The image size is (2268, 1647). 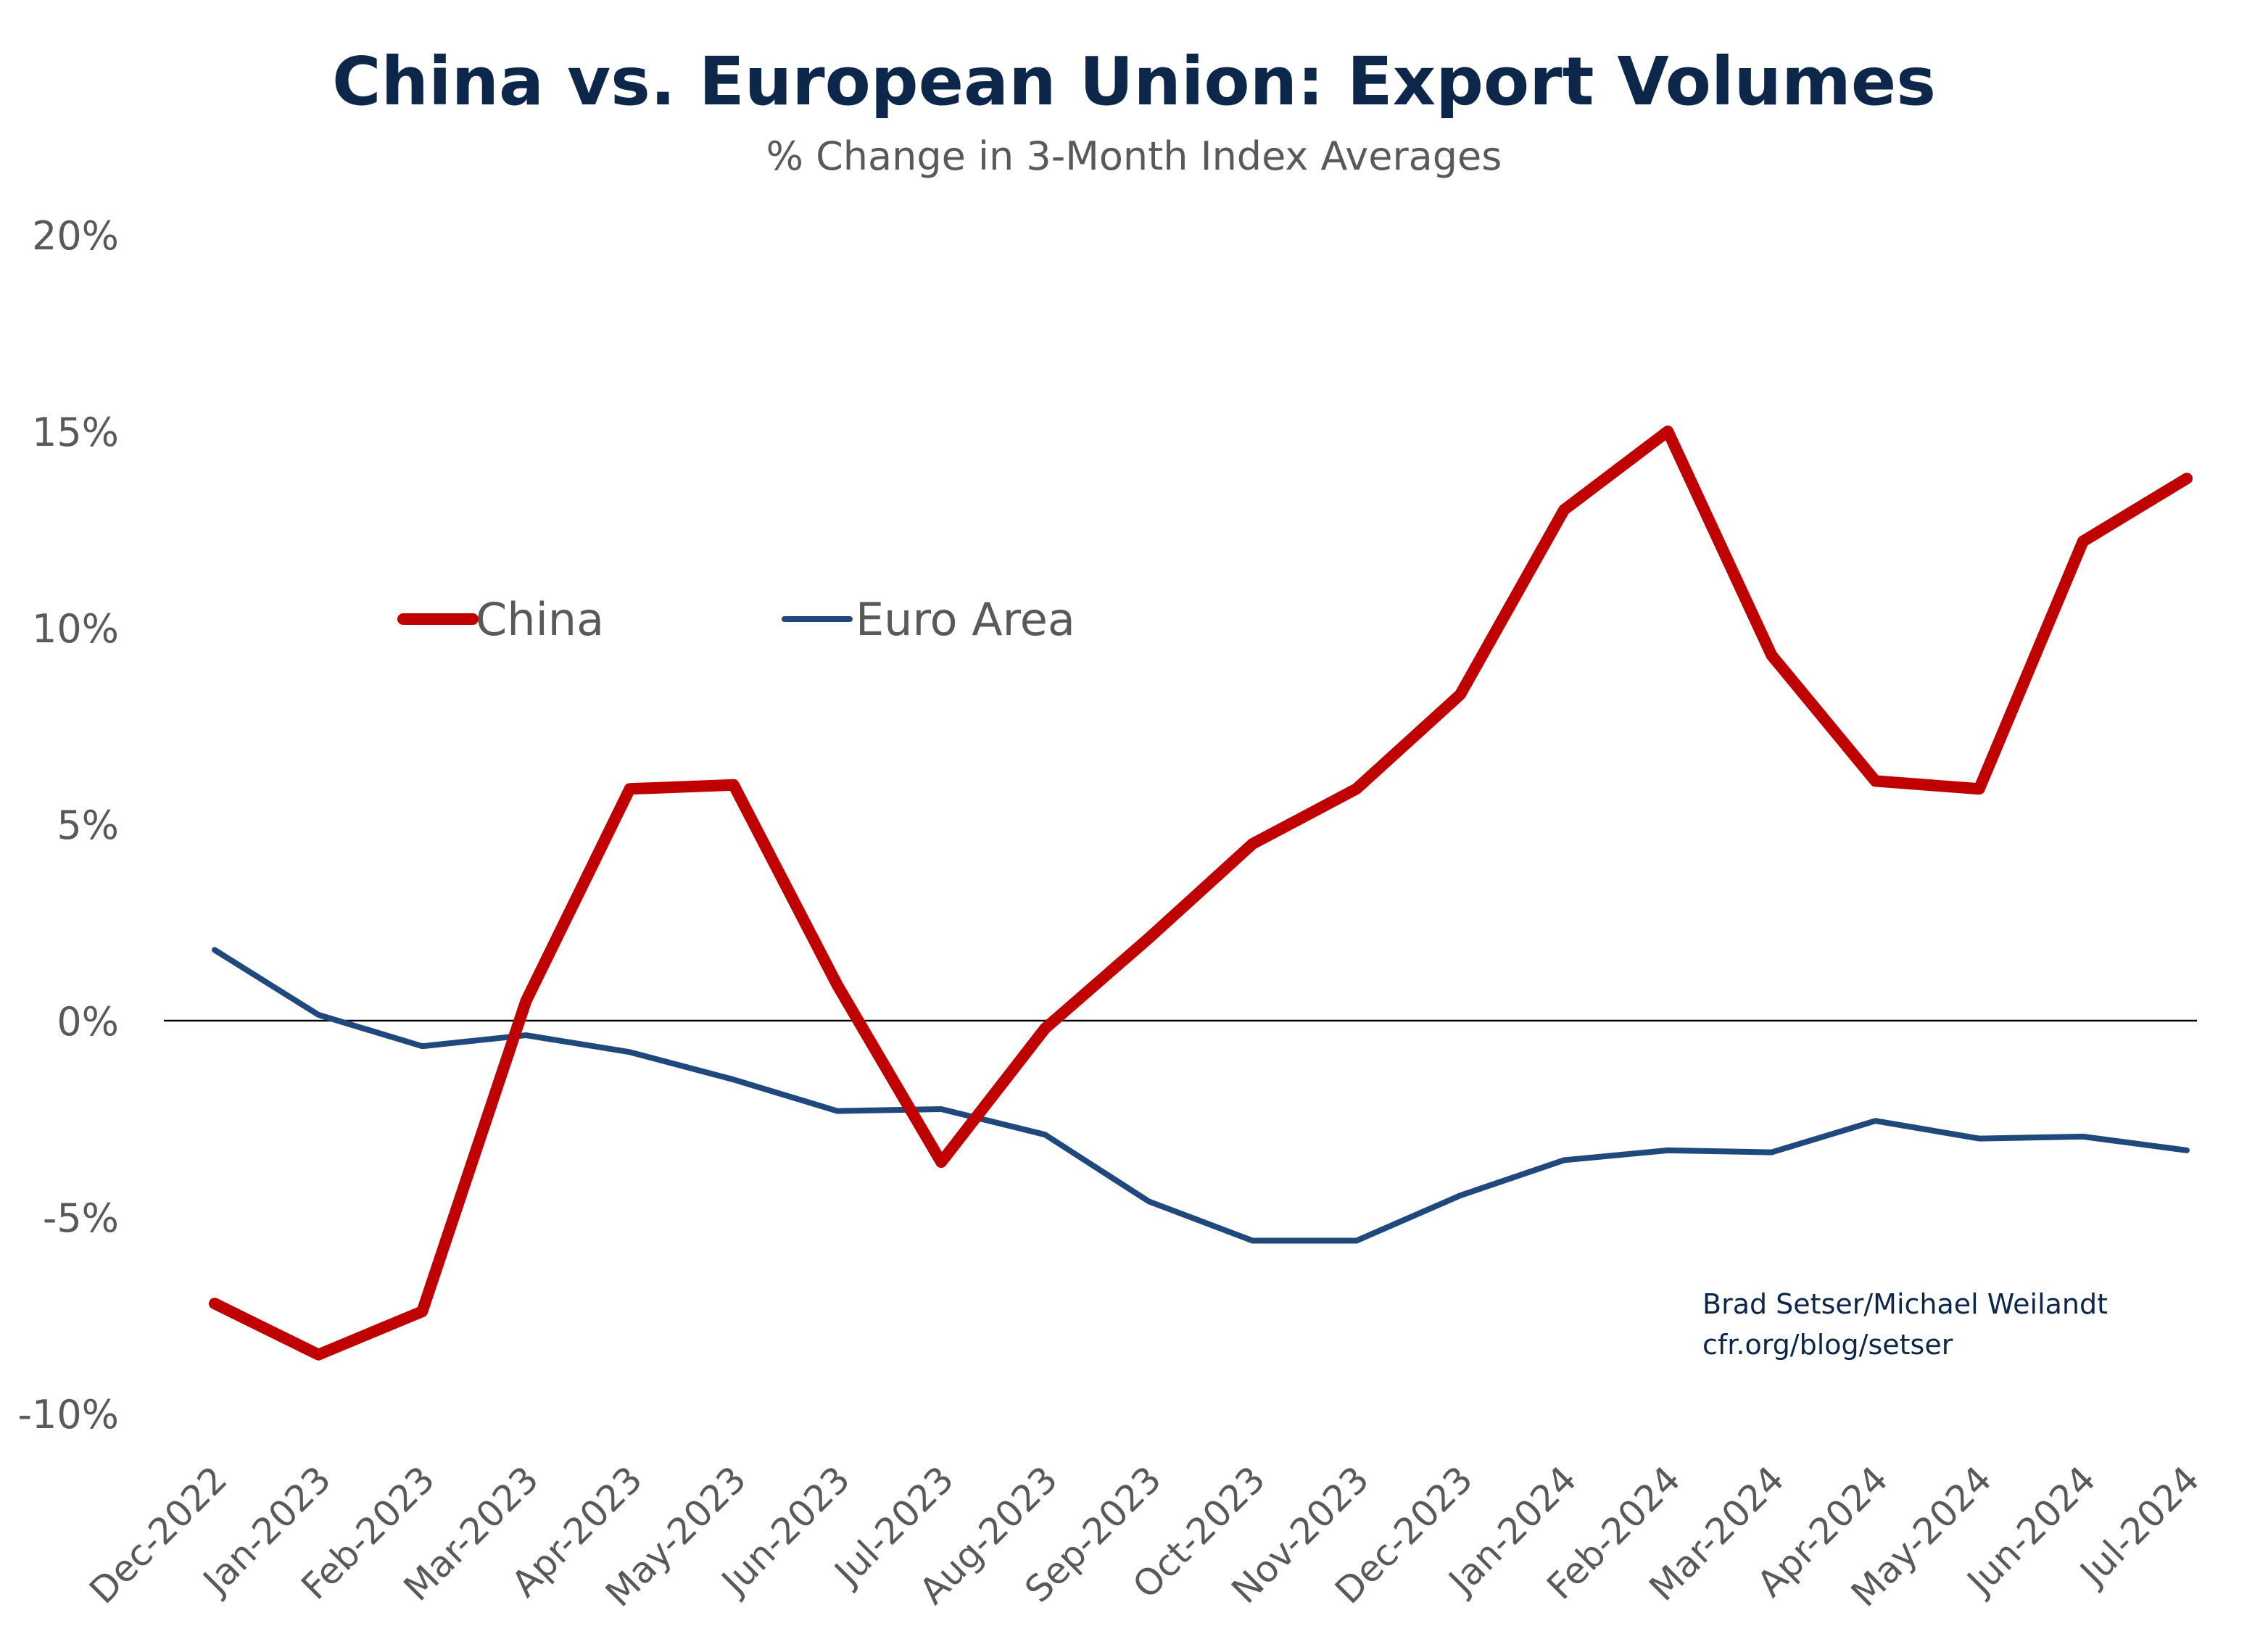 I want to click on credit-url: cfr.org/blog/setser, so click(x=1827, y=1345).